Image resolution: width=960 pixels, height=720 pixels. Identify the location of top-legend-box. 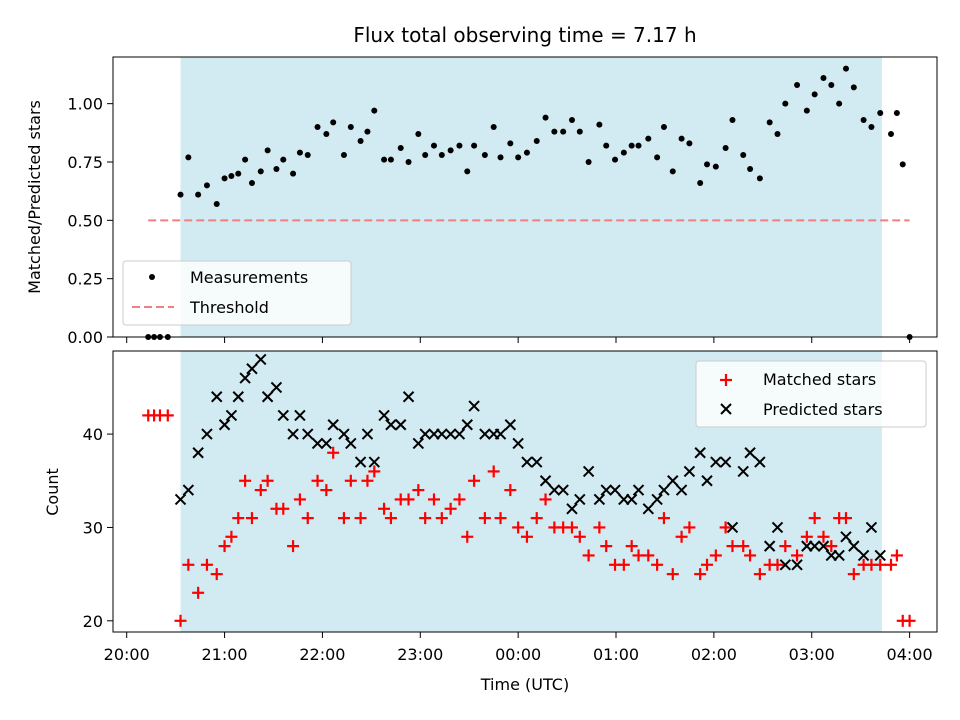
(237, 293).